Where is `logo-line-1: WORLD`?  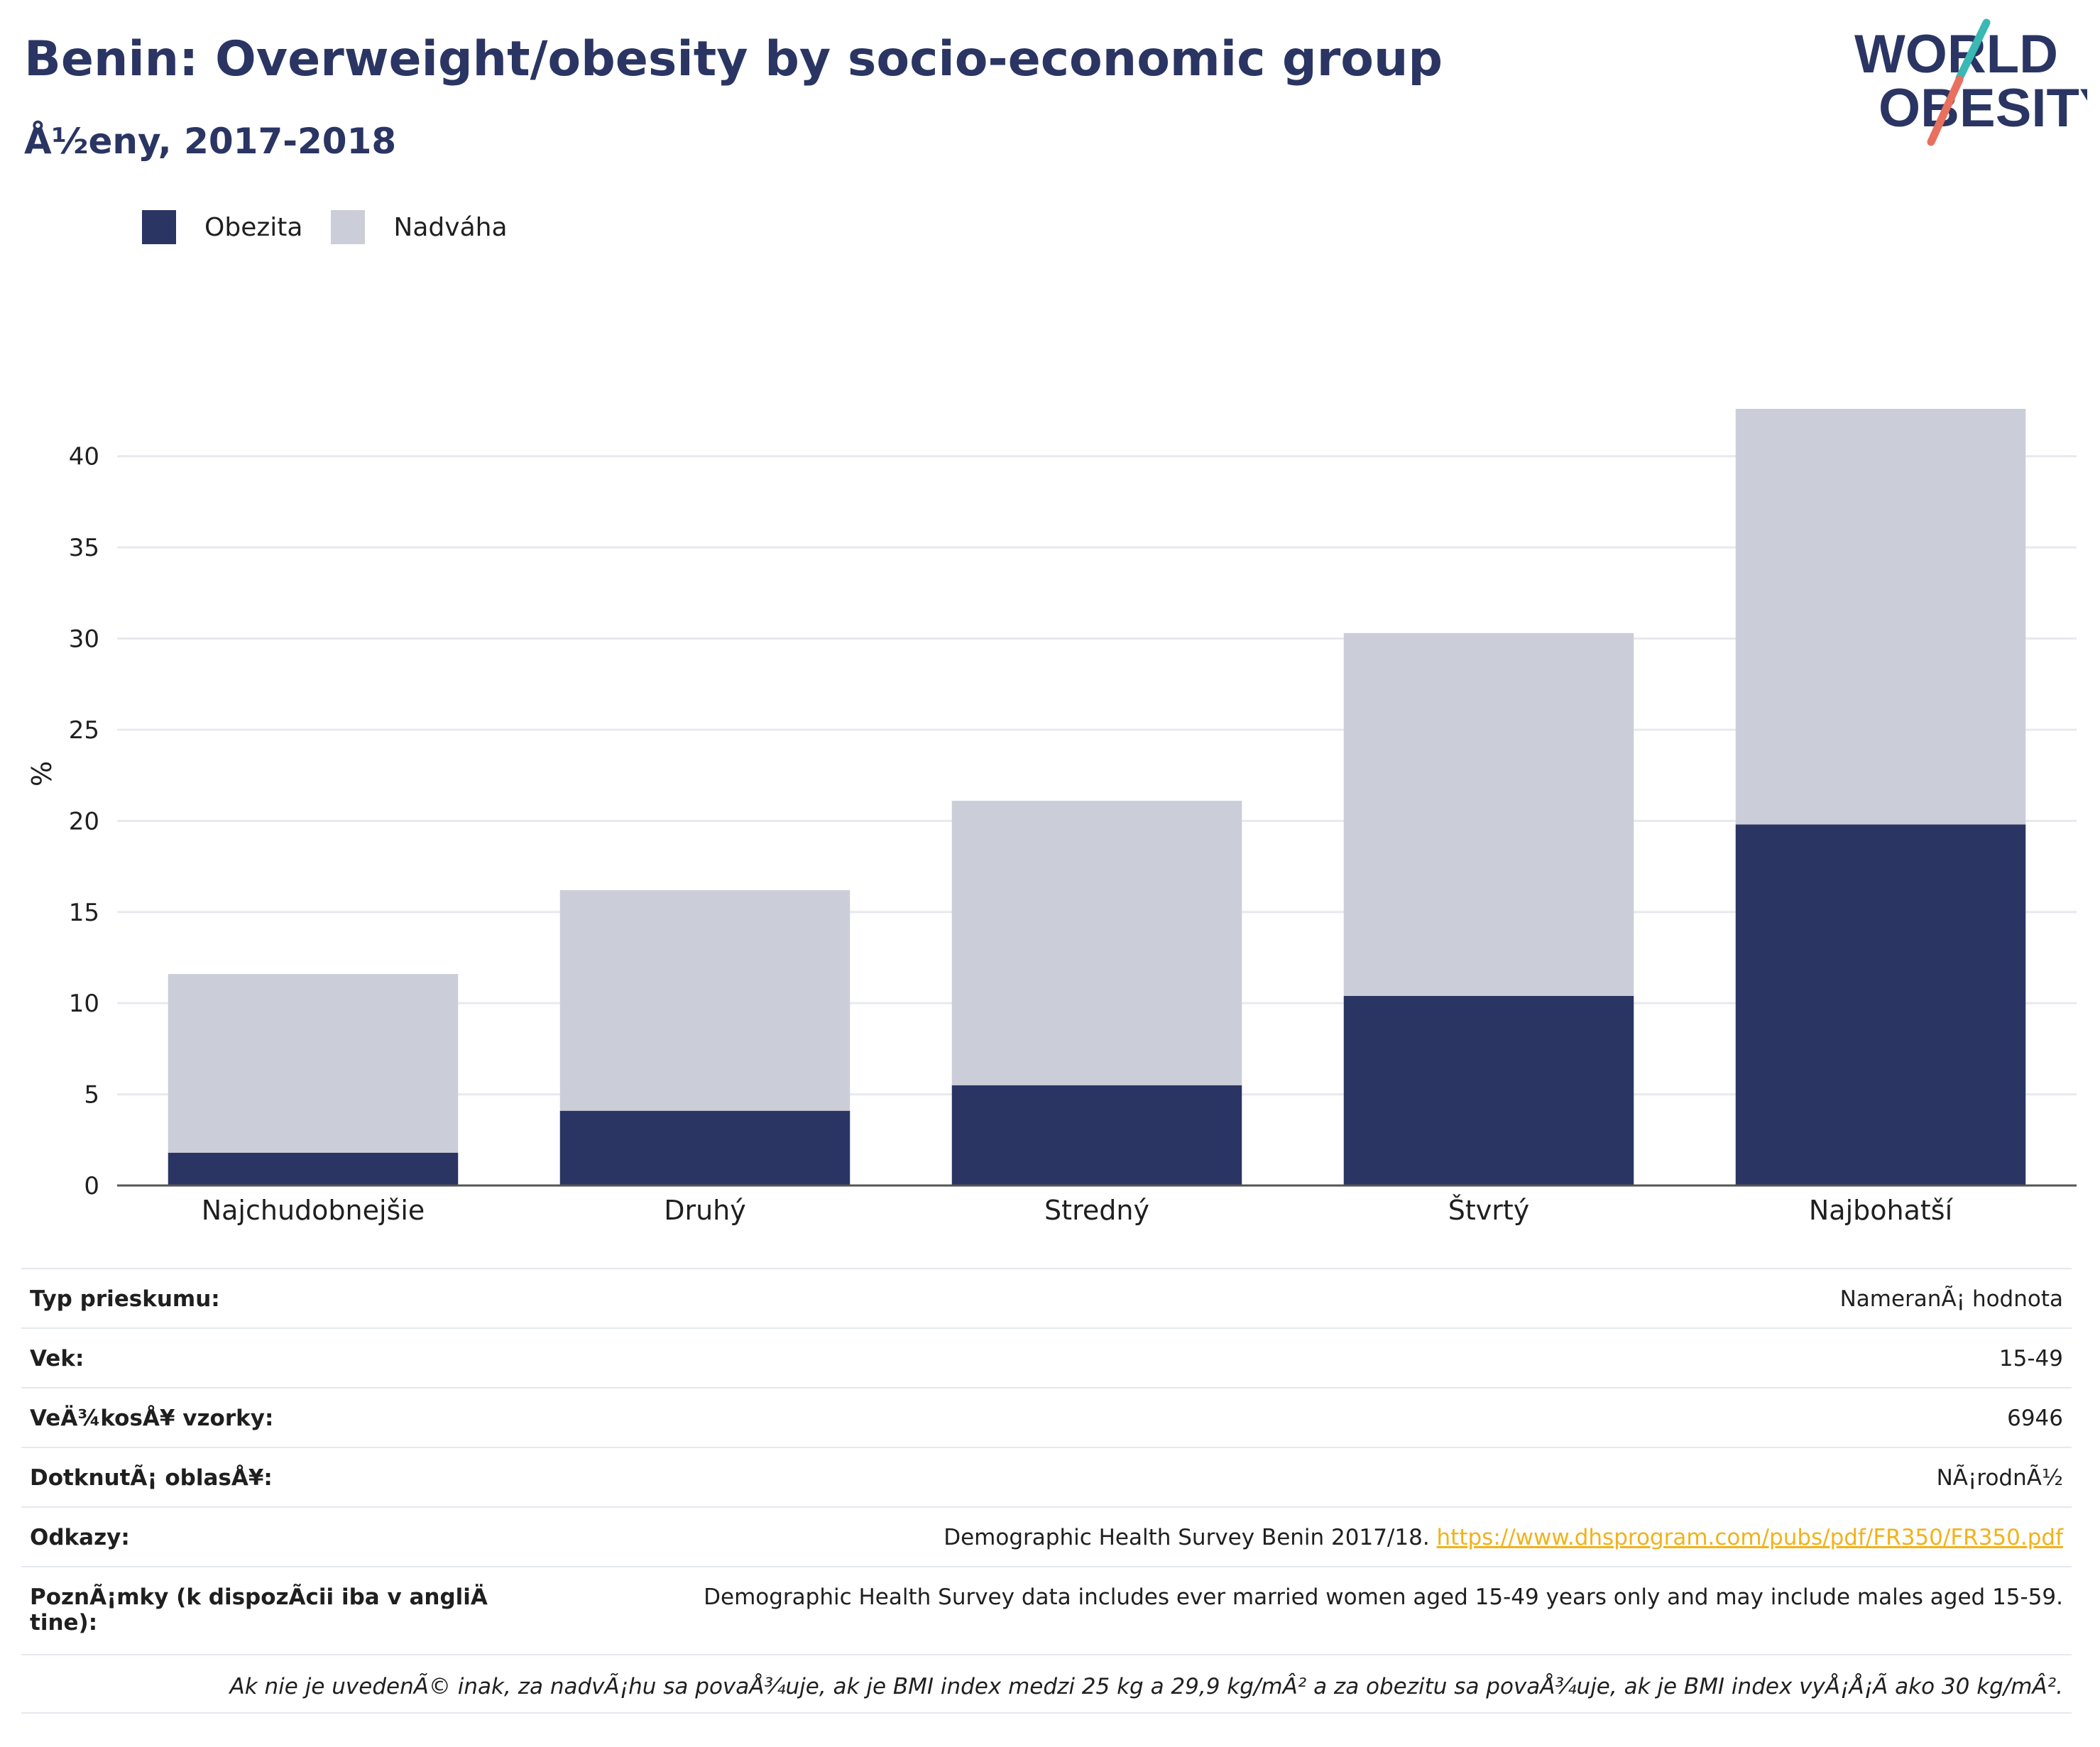 logo-line-1: WORLD is located at coordinates (1956, 54).